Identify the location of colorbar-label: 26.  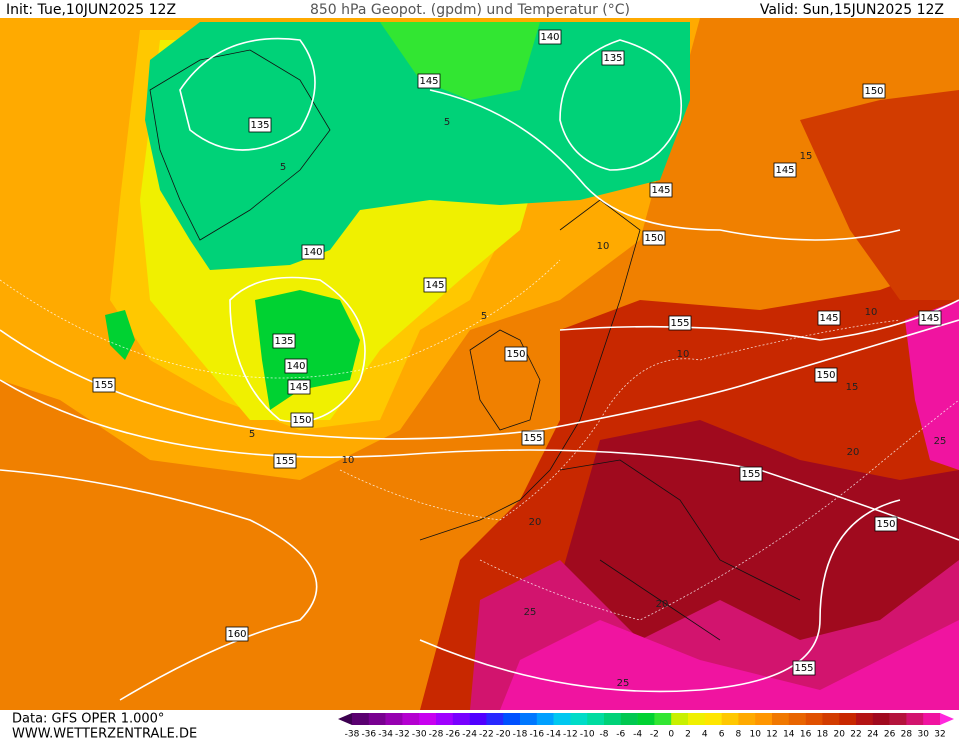
(890, 735).